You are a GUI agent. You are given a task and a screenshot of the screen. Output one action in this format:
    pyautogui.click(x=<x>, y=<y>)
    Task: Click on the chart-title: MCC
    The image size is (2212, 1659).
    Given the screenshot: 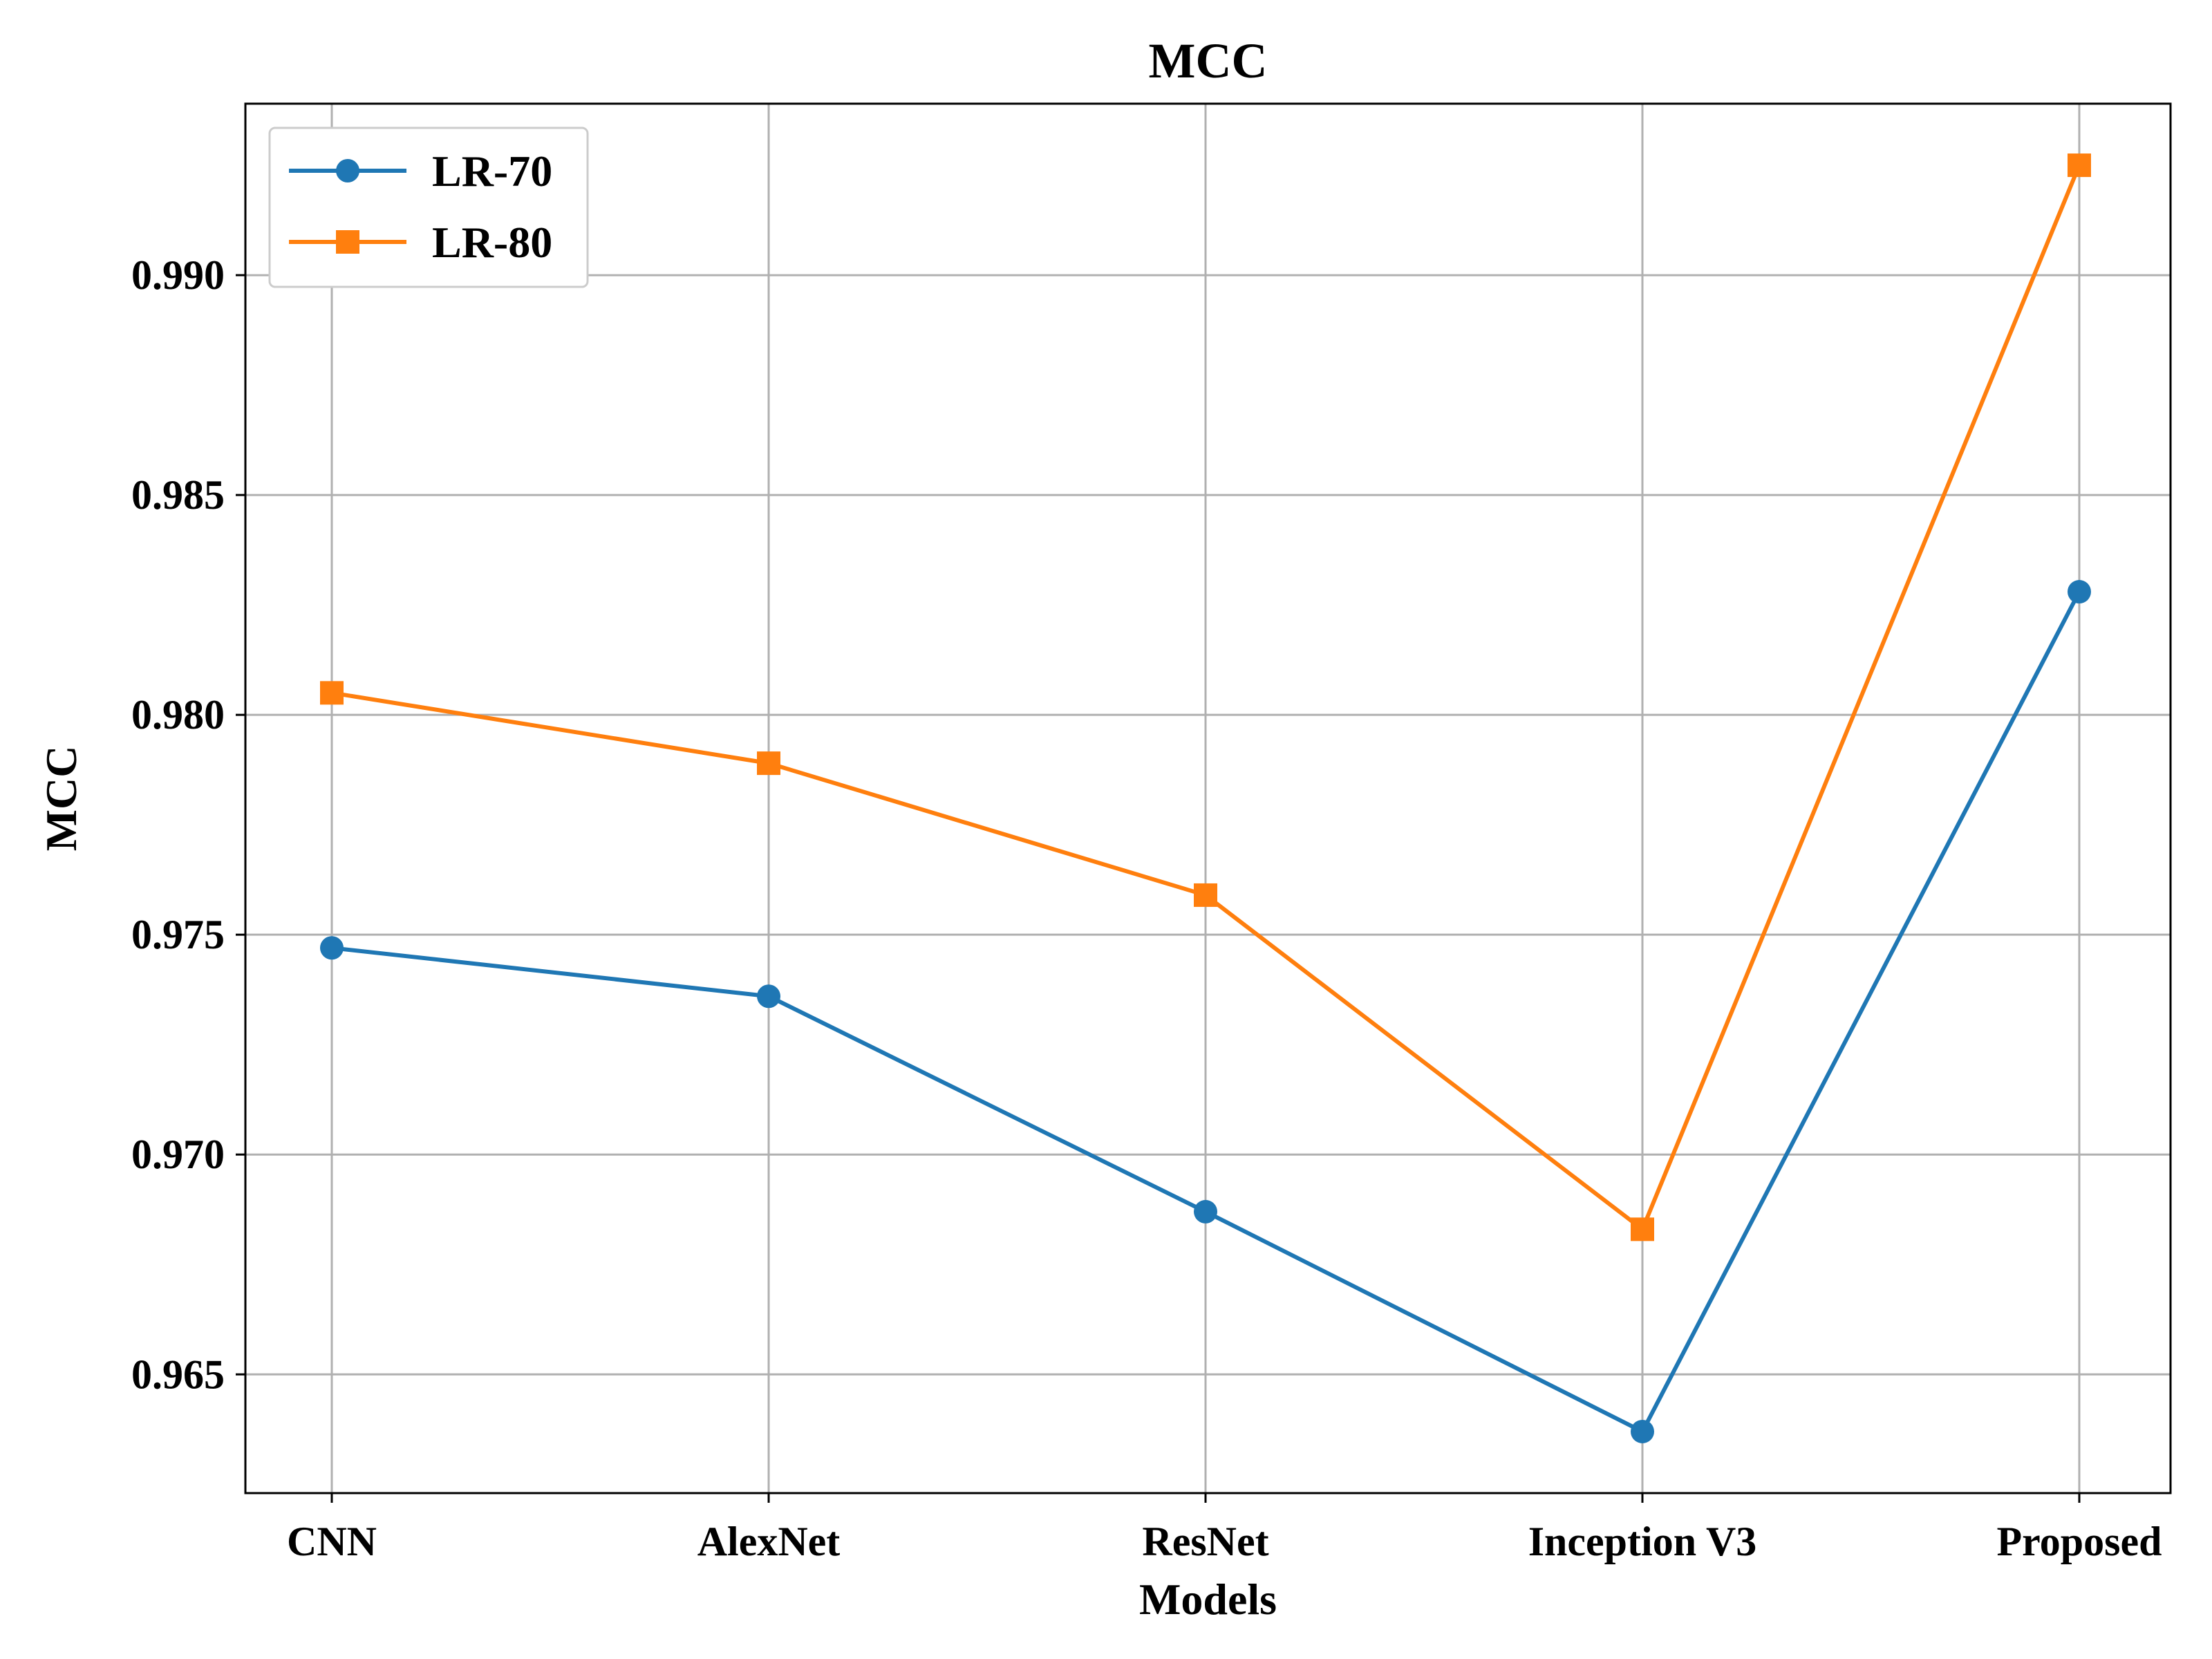 What is the action you would take?
    pyautogui.click(x=1208, y=61)
    